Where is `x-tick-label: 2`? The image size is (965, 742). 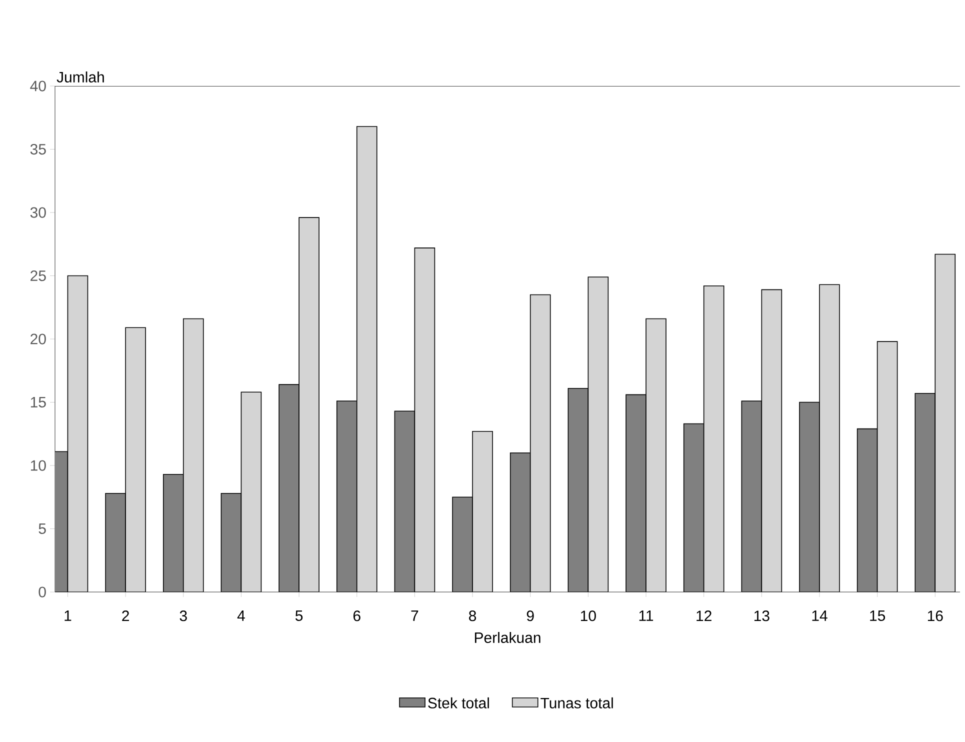 x-tick-label: 2 is located at coordinates (125, 616).